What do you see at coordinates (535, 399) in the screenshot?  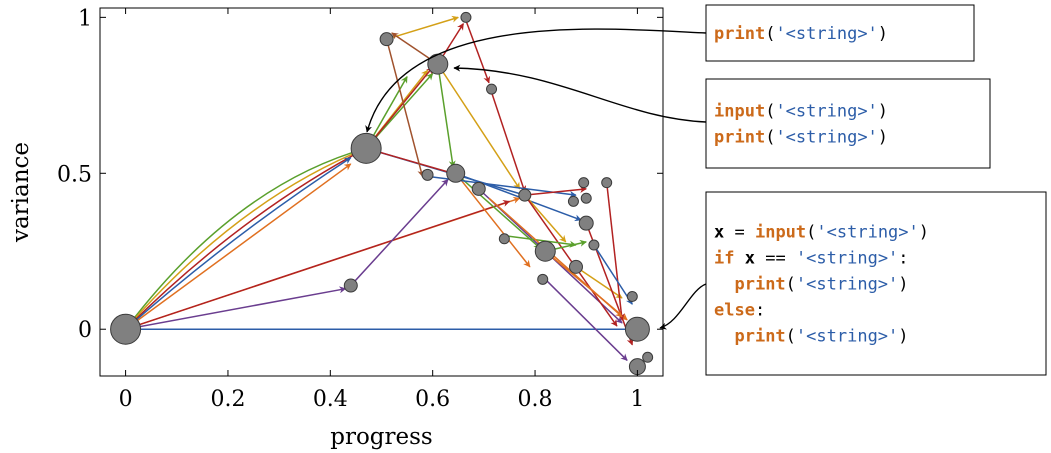 I see `x-tick-label: 0.8` at bounding box center [535, 399].